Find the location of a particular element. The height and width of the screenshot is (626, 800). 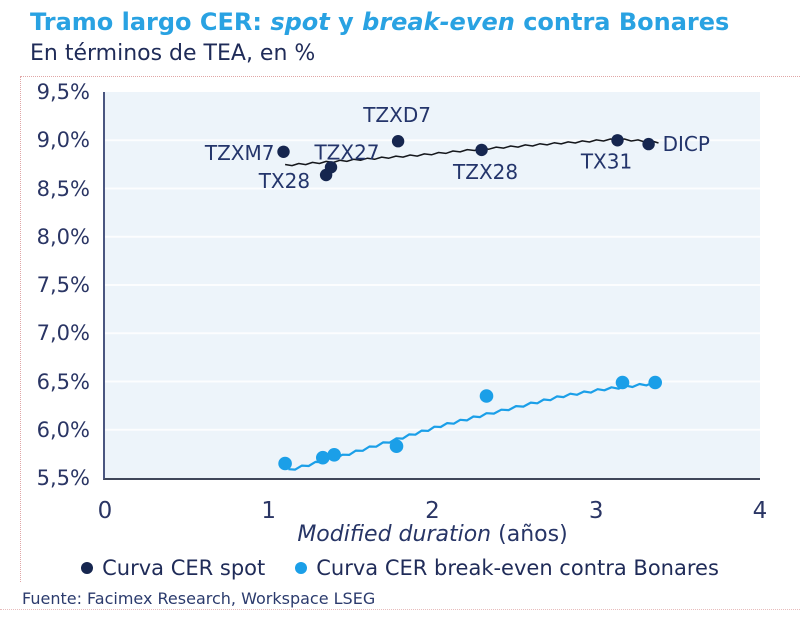

tzxd7-label: TZXD7 is located at coordinates (396, 115).